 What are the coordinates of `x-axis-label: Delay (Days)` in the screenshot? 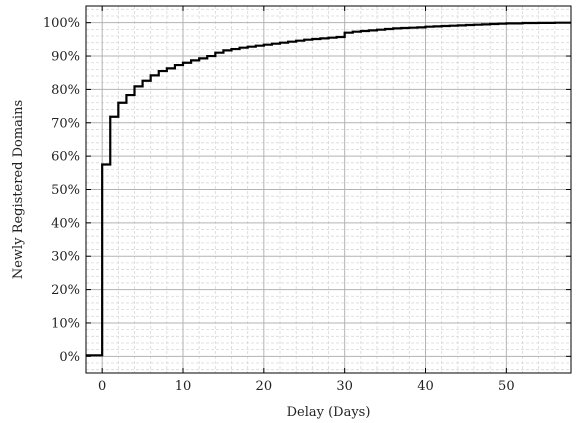 It's located at (329, 412).